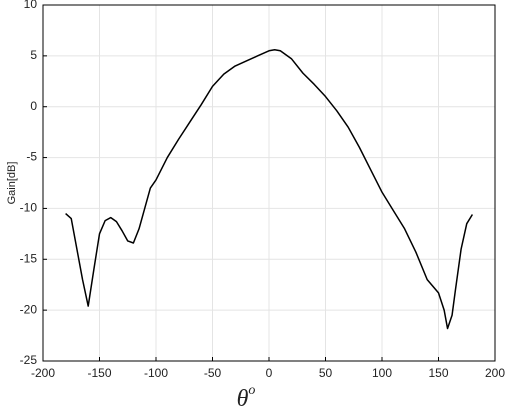  Describe the element at coordinates (33, 55) in the screenshot. I see `y-tick-label: 5` at that location.